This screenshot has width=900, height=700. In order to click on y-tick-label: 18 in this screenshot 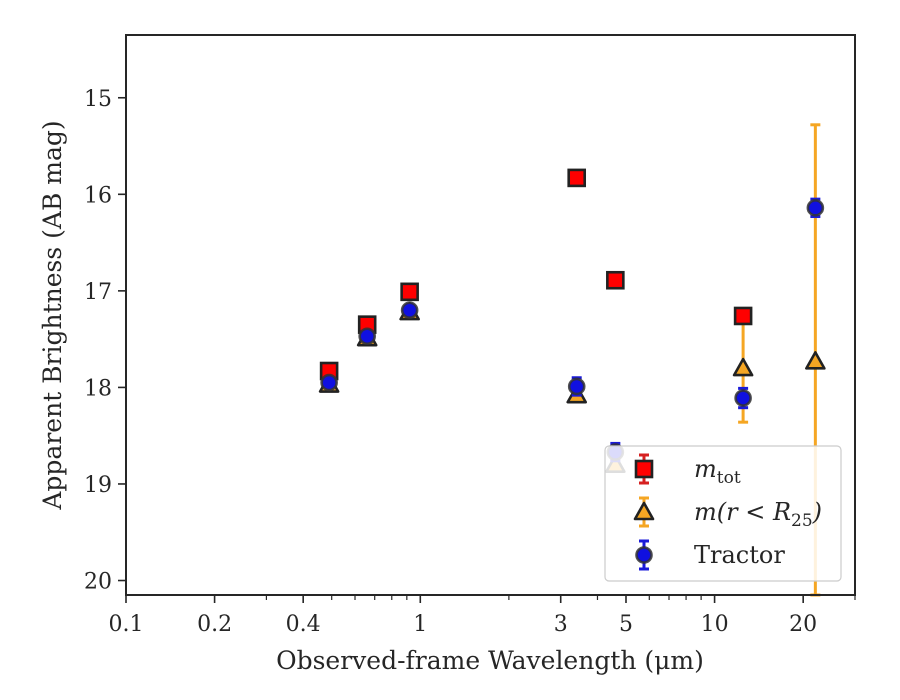, I will do `click(98, 388)`.